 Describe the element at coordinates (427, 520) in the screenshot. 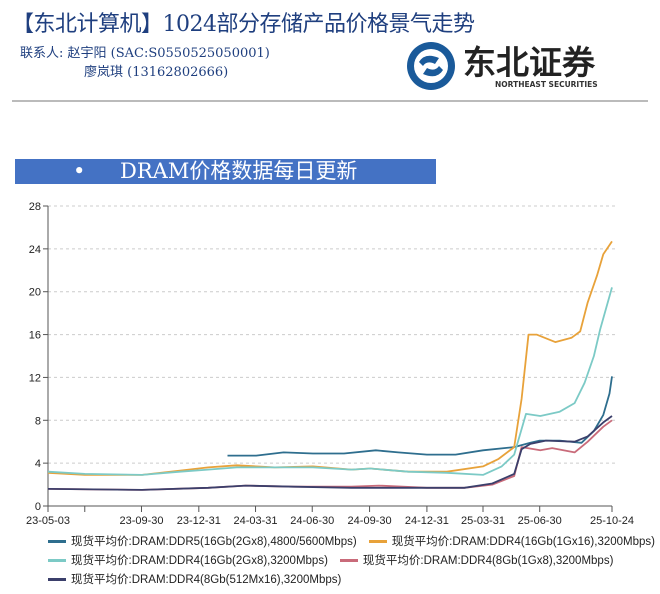

I see `x-tick-label: 24-12-31` at that location.